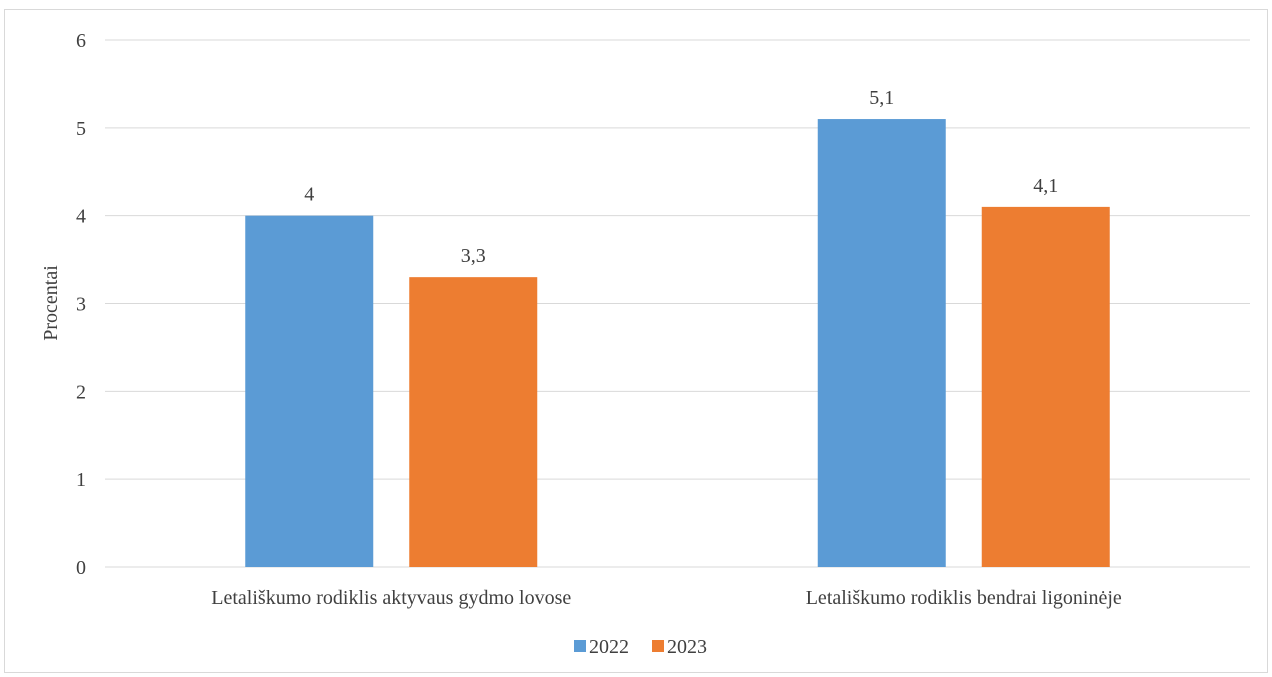 The image size is (1272, 677). Describe the element at coordinates (81, 480) in the screenshot. I see `y-tick-label: 1` at that location.